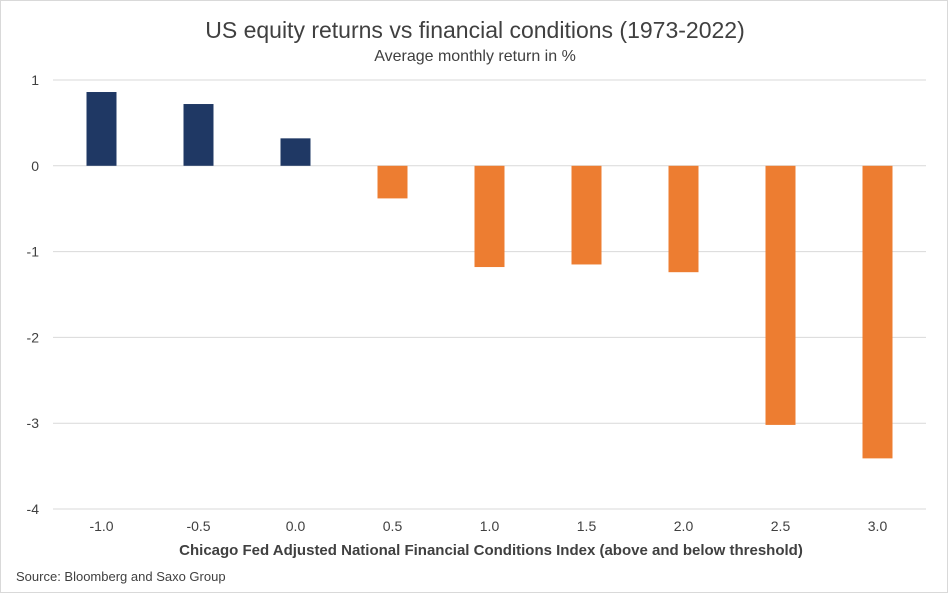  What do you see at coordinates (781, 526) in the screenshot?
I see `x-tick-label: 2.5` at bounding box center [781, 526].